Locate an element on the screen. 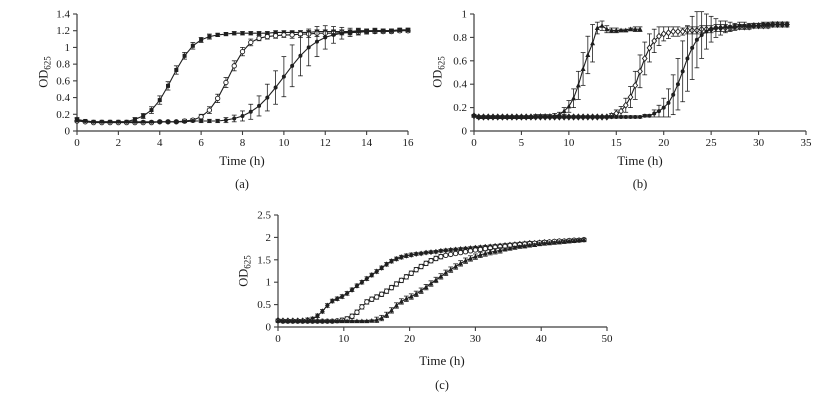  chart-b-caption: (b) is located at coordinates (640, 184).